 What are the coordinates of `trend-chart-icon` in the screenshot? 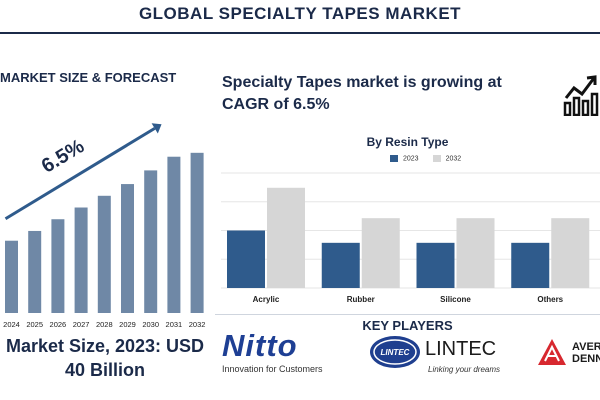 It's located at (581, 95).